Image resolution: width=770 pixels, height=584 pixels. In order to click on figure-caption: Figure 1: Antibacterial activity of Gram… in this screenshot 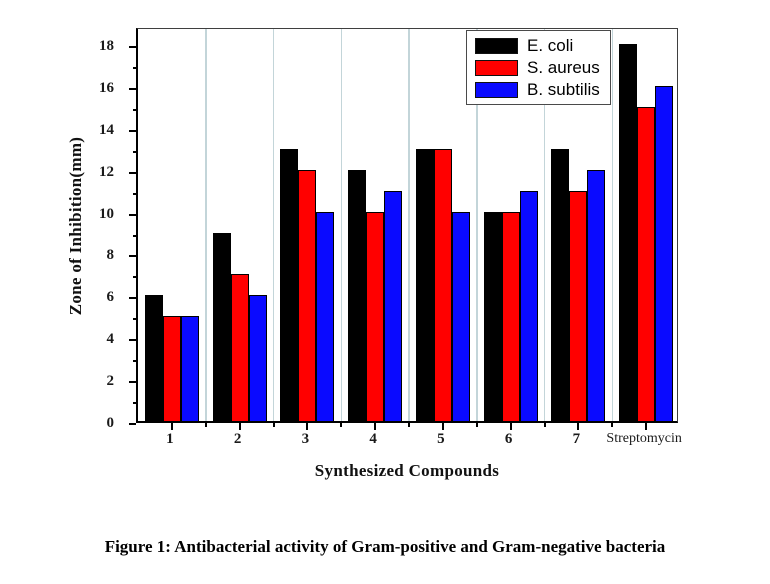, I will do `click(385, 546)`.